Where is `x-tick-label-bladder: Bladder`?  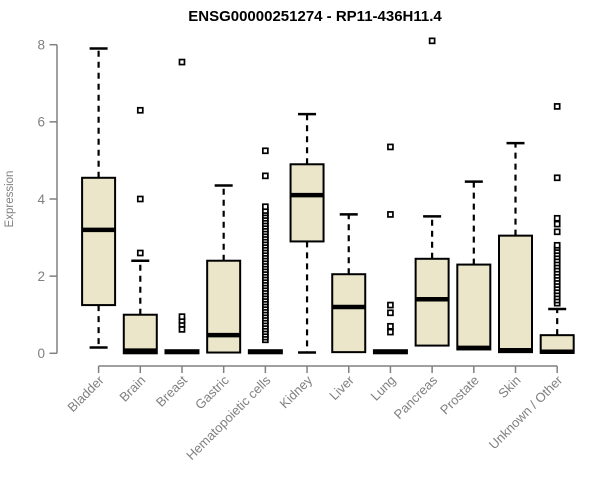
x-tick-label-bladder: Bladder is located at coordinates (85, 393).